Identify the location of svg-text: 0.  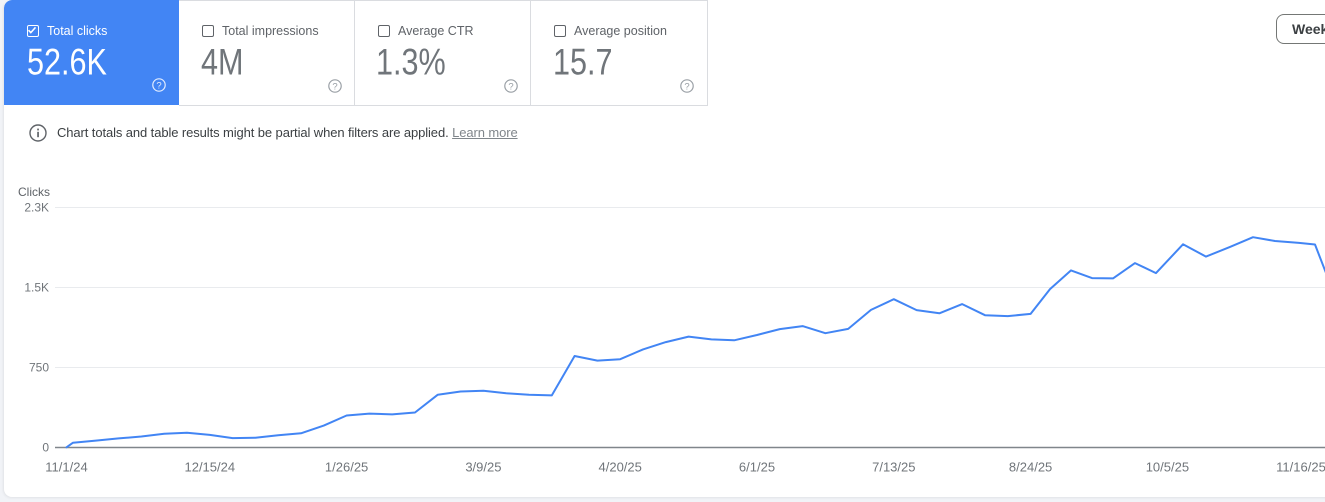
(45, 448).